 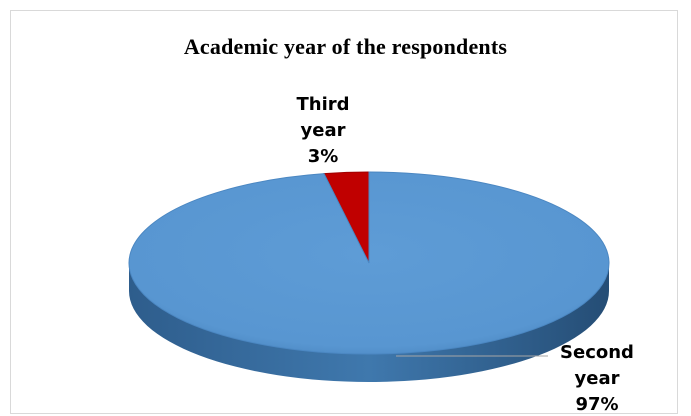 What do you see at coordinates (323, 156) in the screenshot?
I see `slice-label-third-year-percent: 3%` at bounding box center [323, 156].